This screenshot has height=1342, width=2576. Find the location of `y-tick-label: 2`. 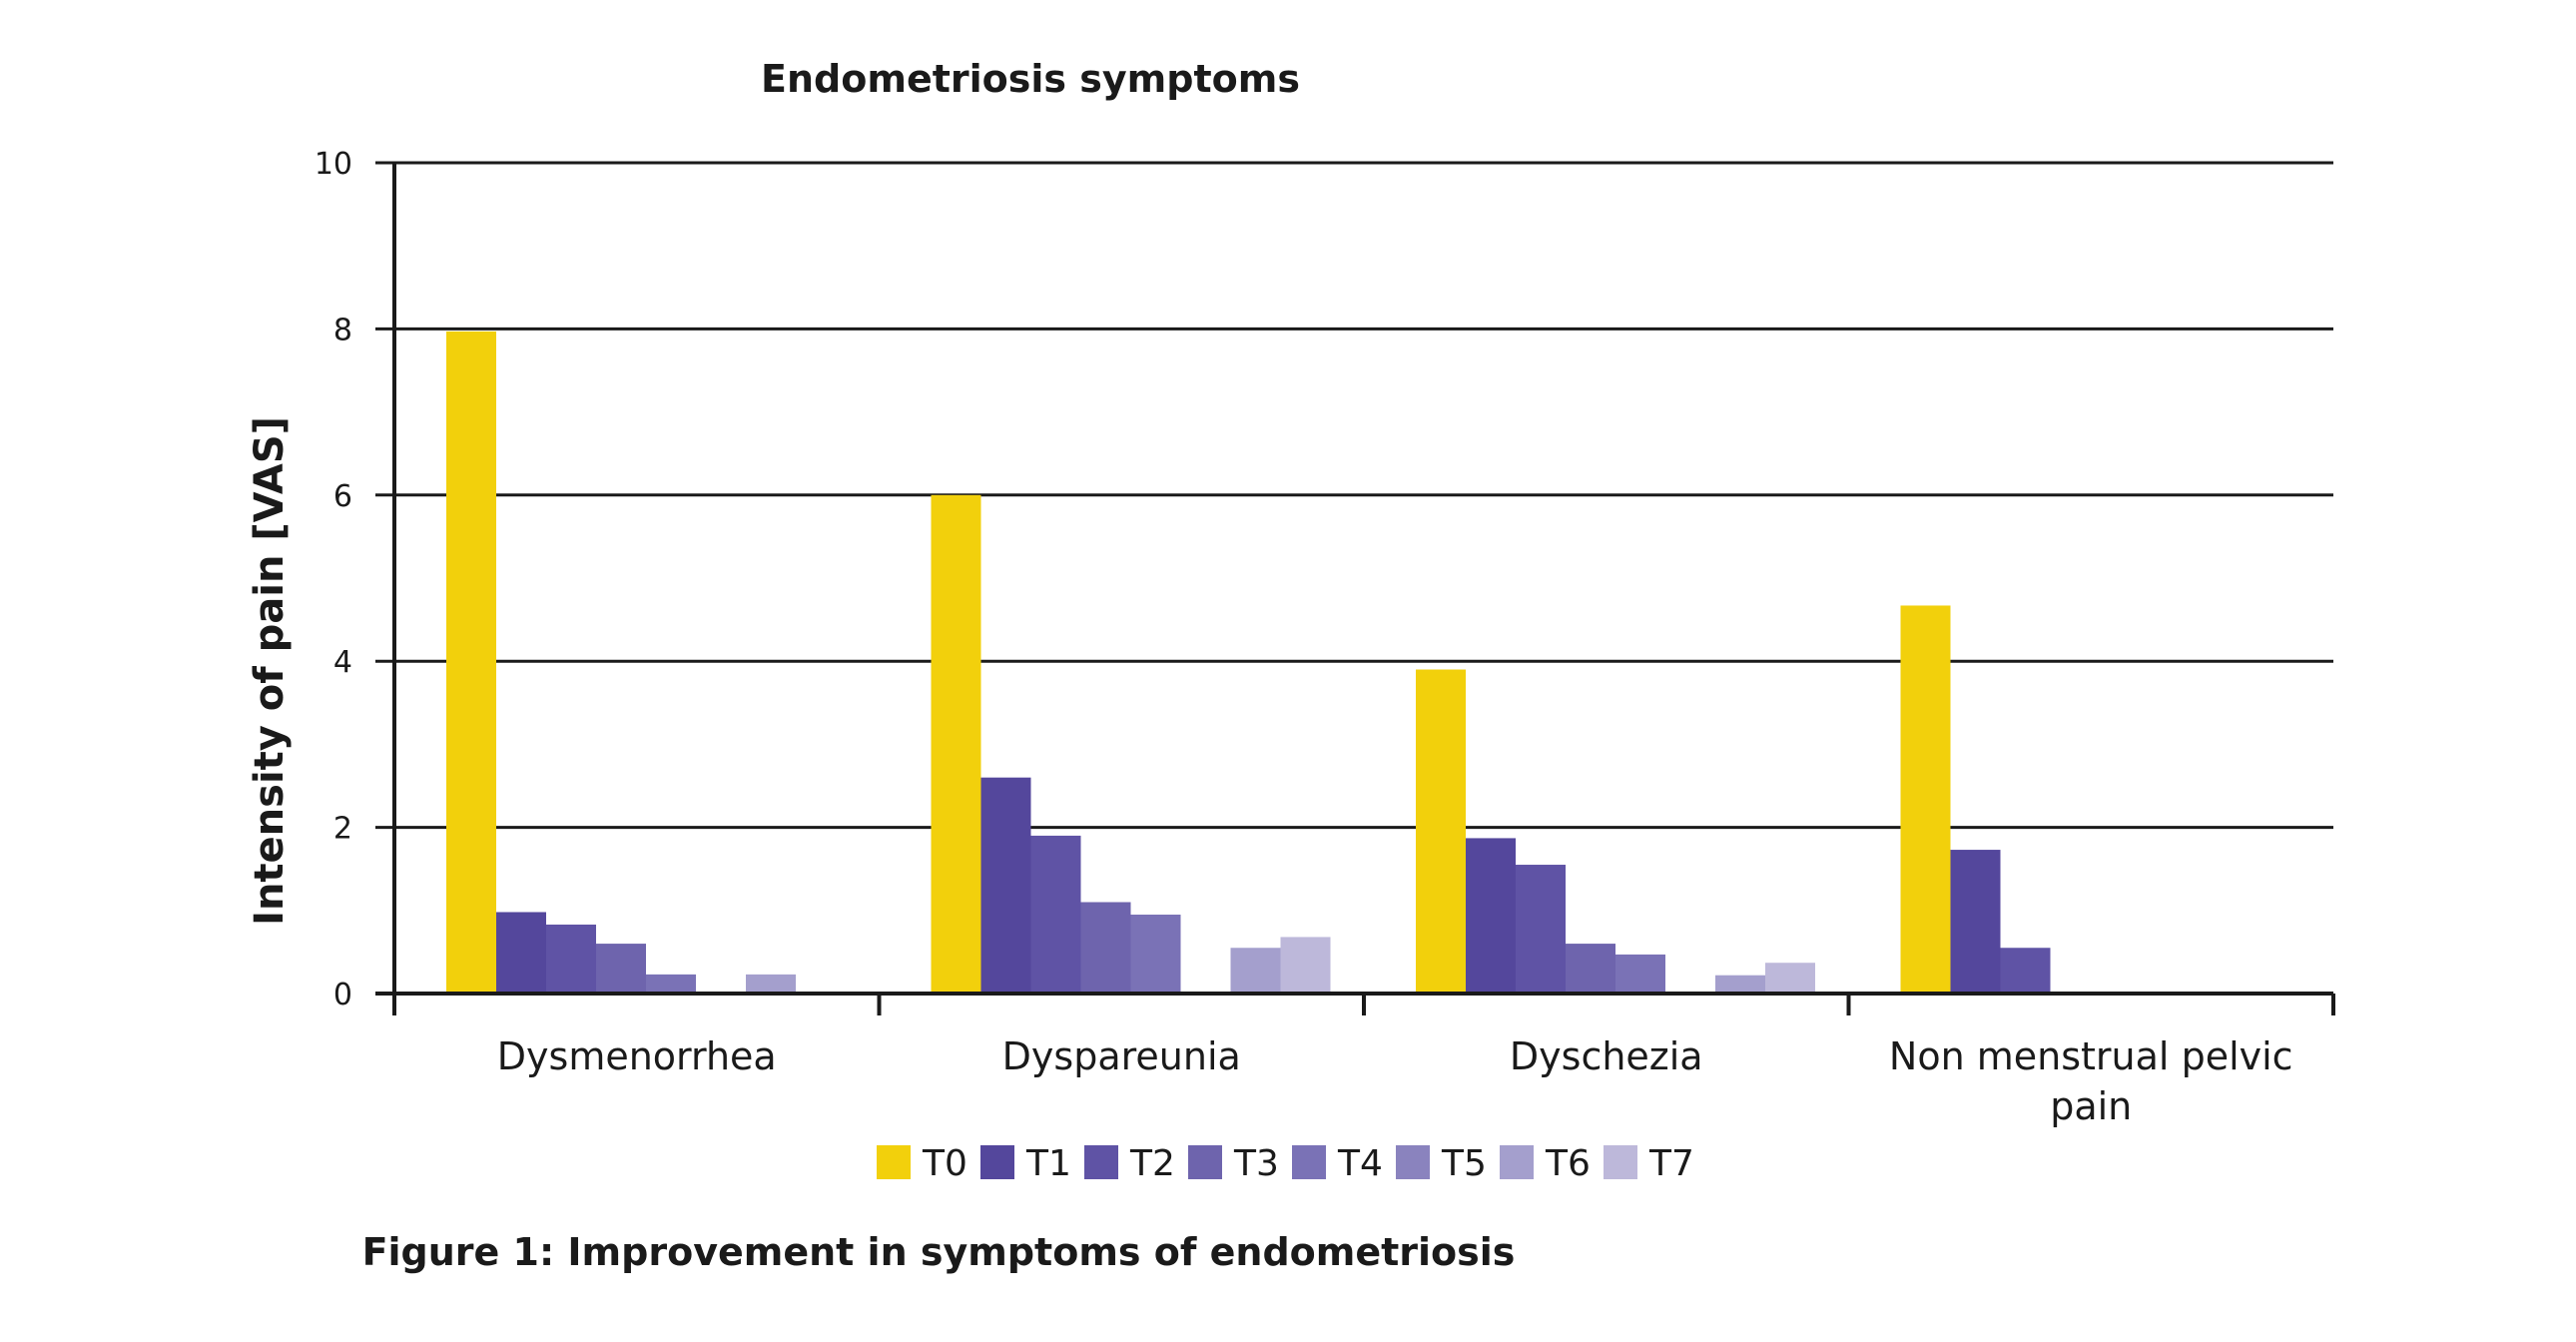

y-tick-label: 2 is located at coordinates (342, 830).